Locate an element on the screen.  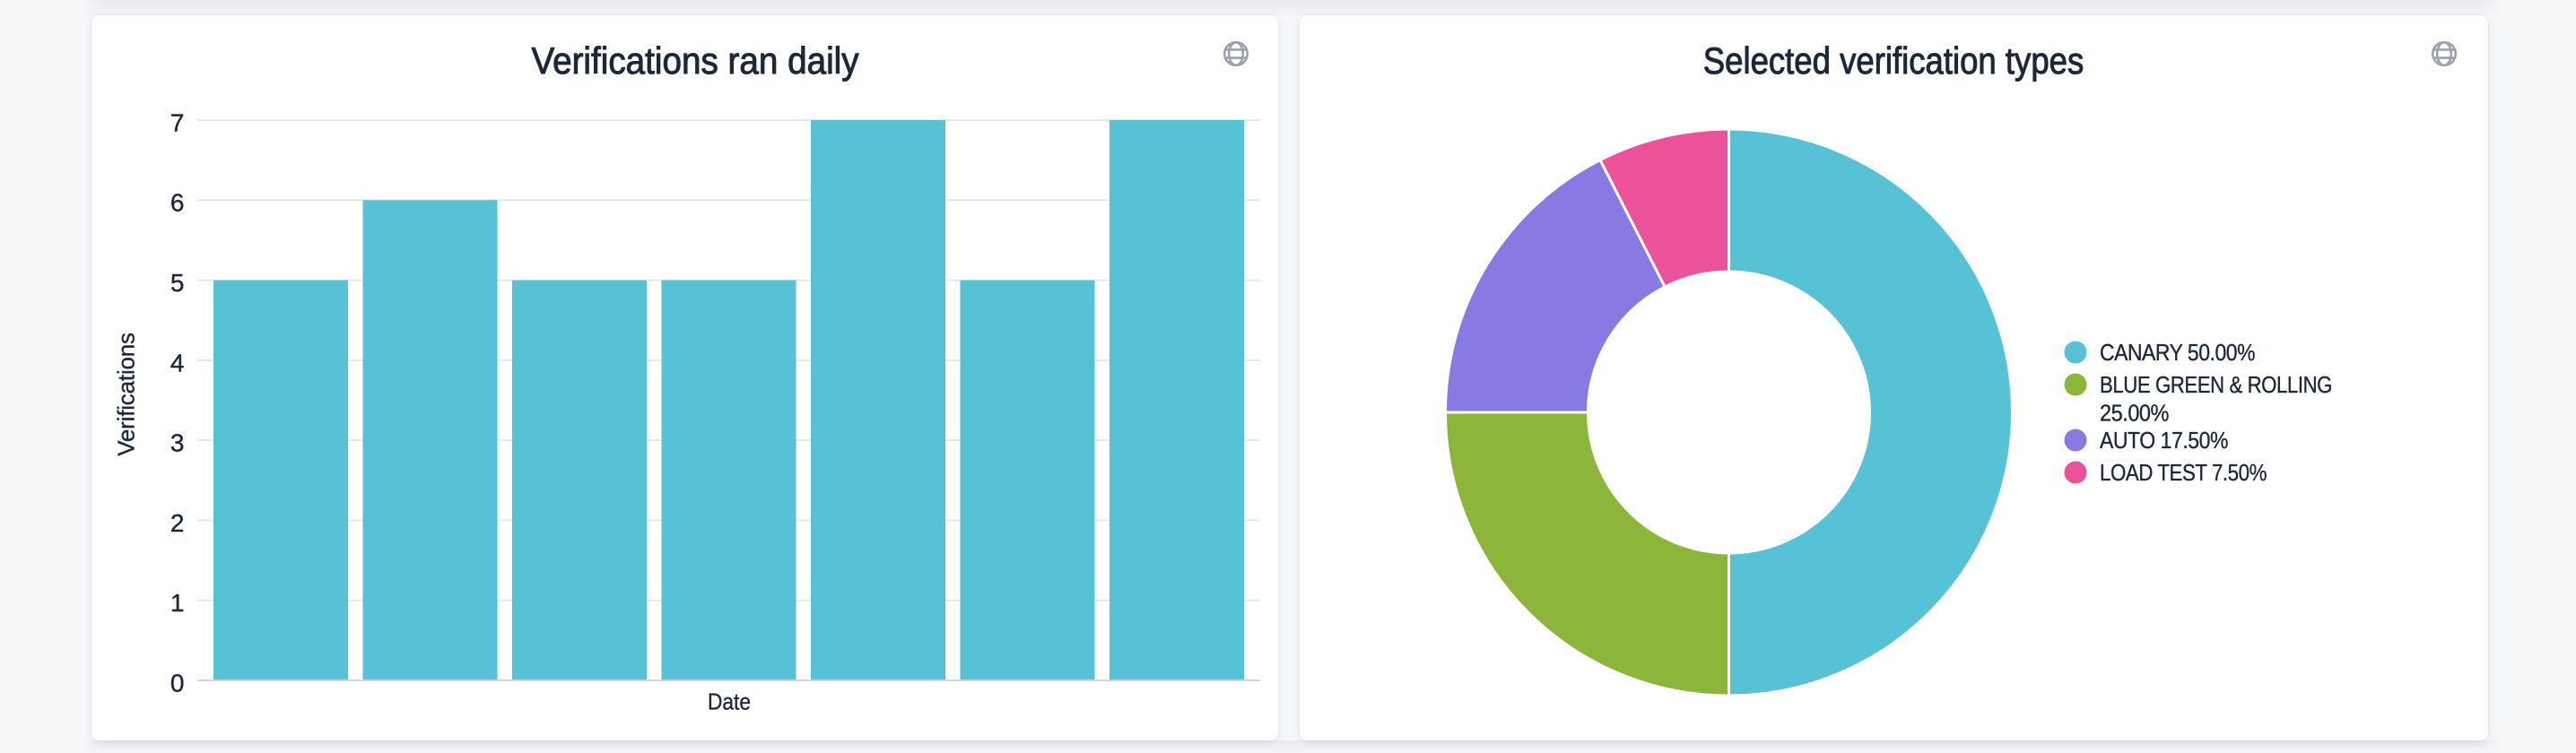
svg-text: CANARY 50.00% is located at coordinates (2177, 352).